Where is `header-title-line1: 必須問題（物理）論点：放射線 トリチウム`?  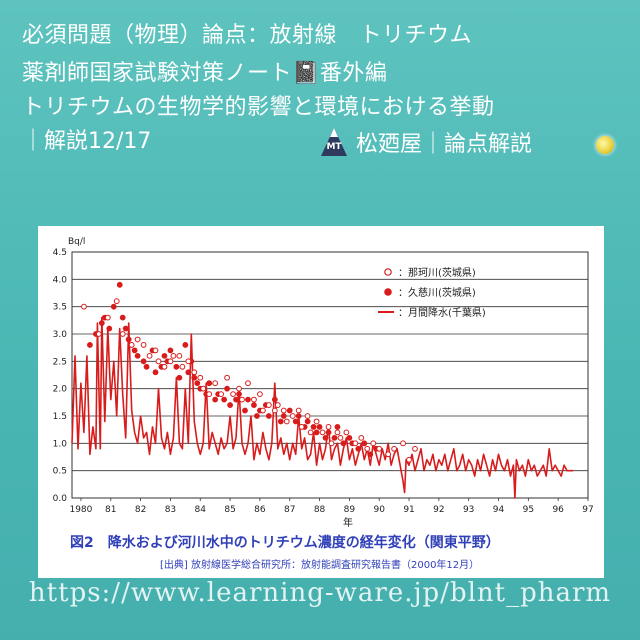 header-title-line1: 必須問題（物理）論点：放射線 トリチウム is located at coordinates (247, 35).